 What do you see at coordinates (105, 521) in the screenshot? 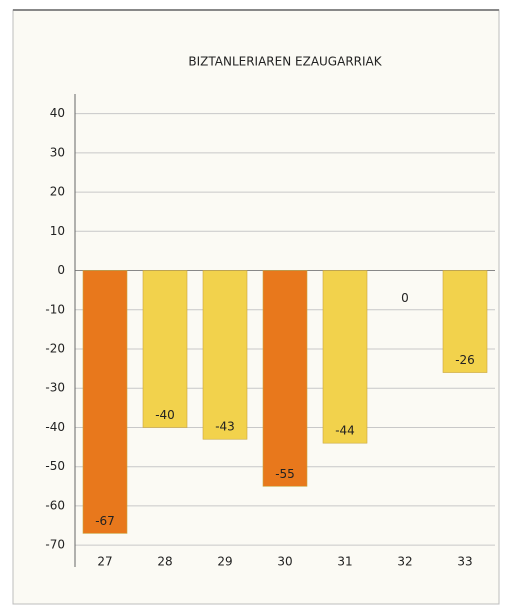
I see `value-label: -67` at bounding box center [105, 521].